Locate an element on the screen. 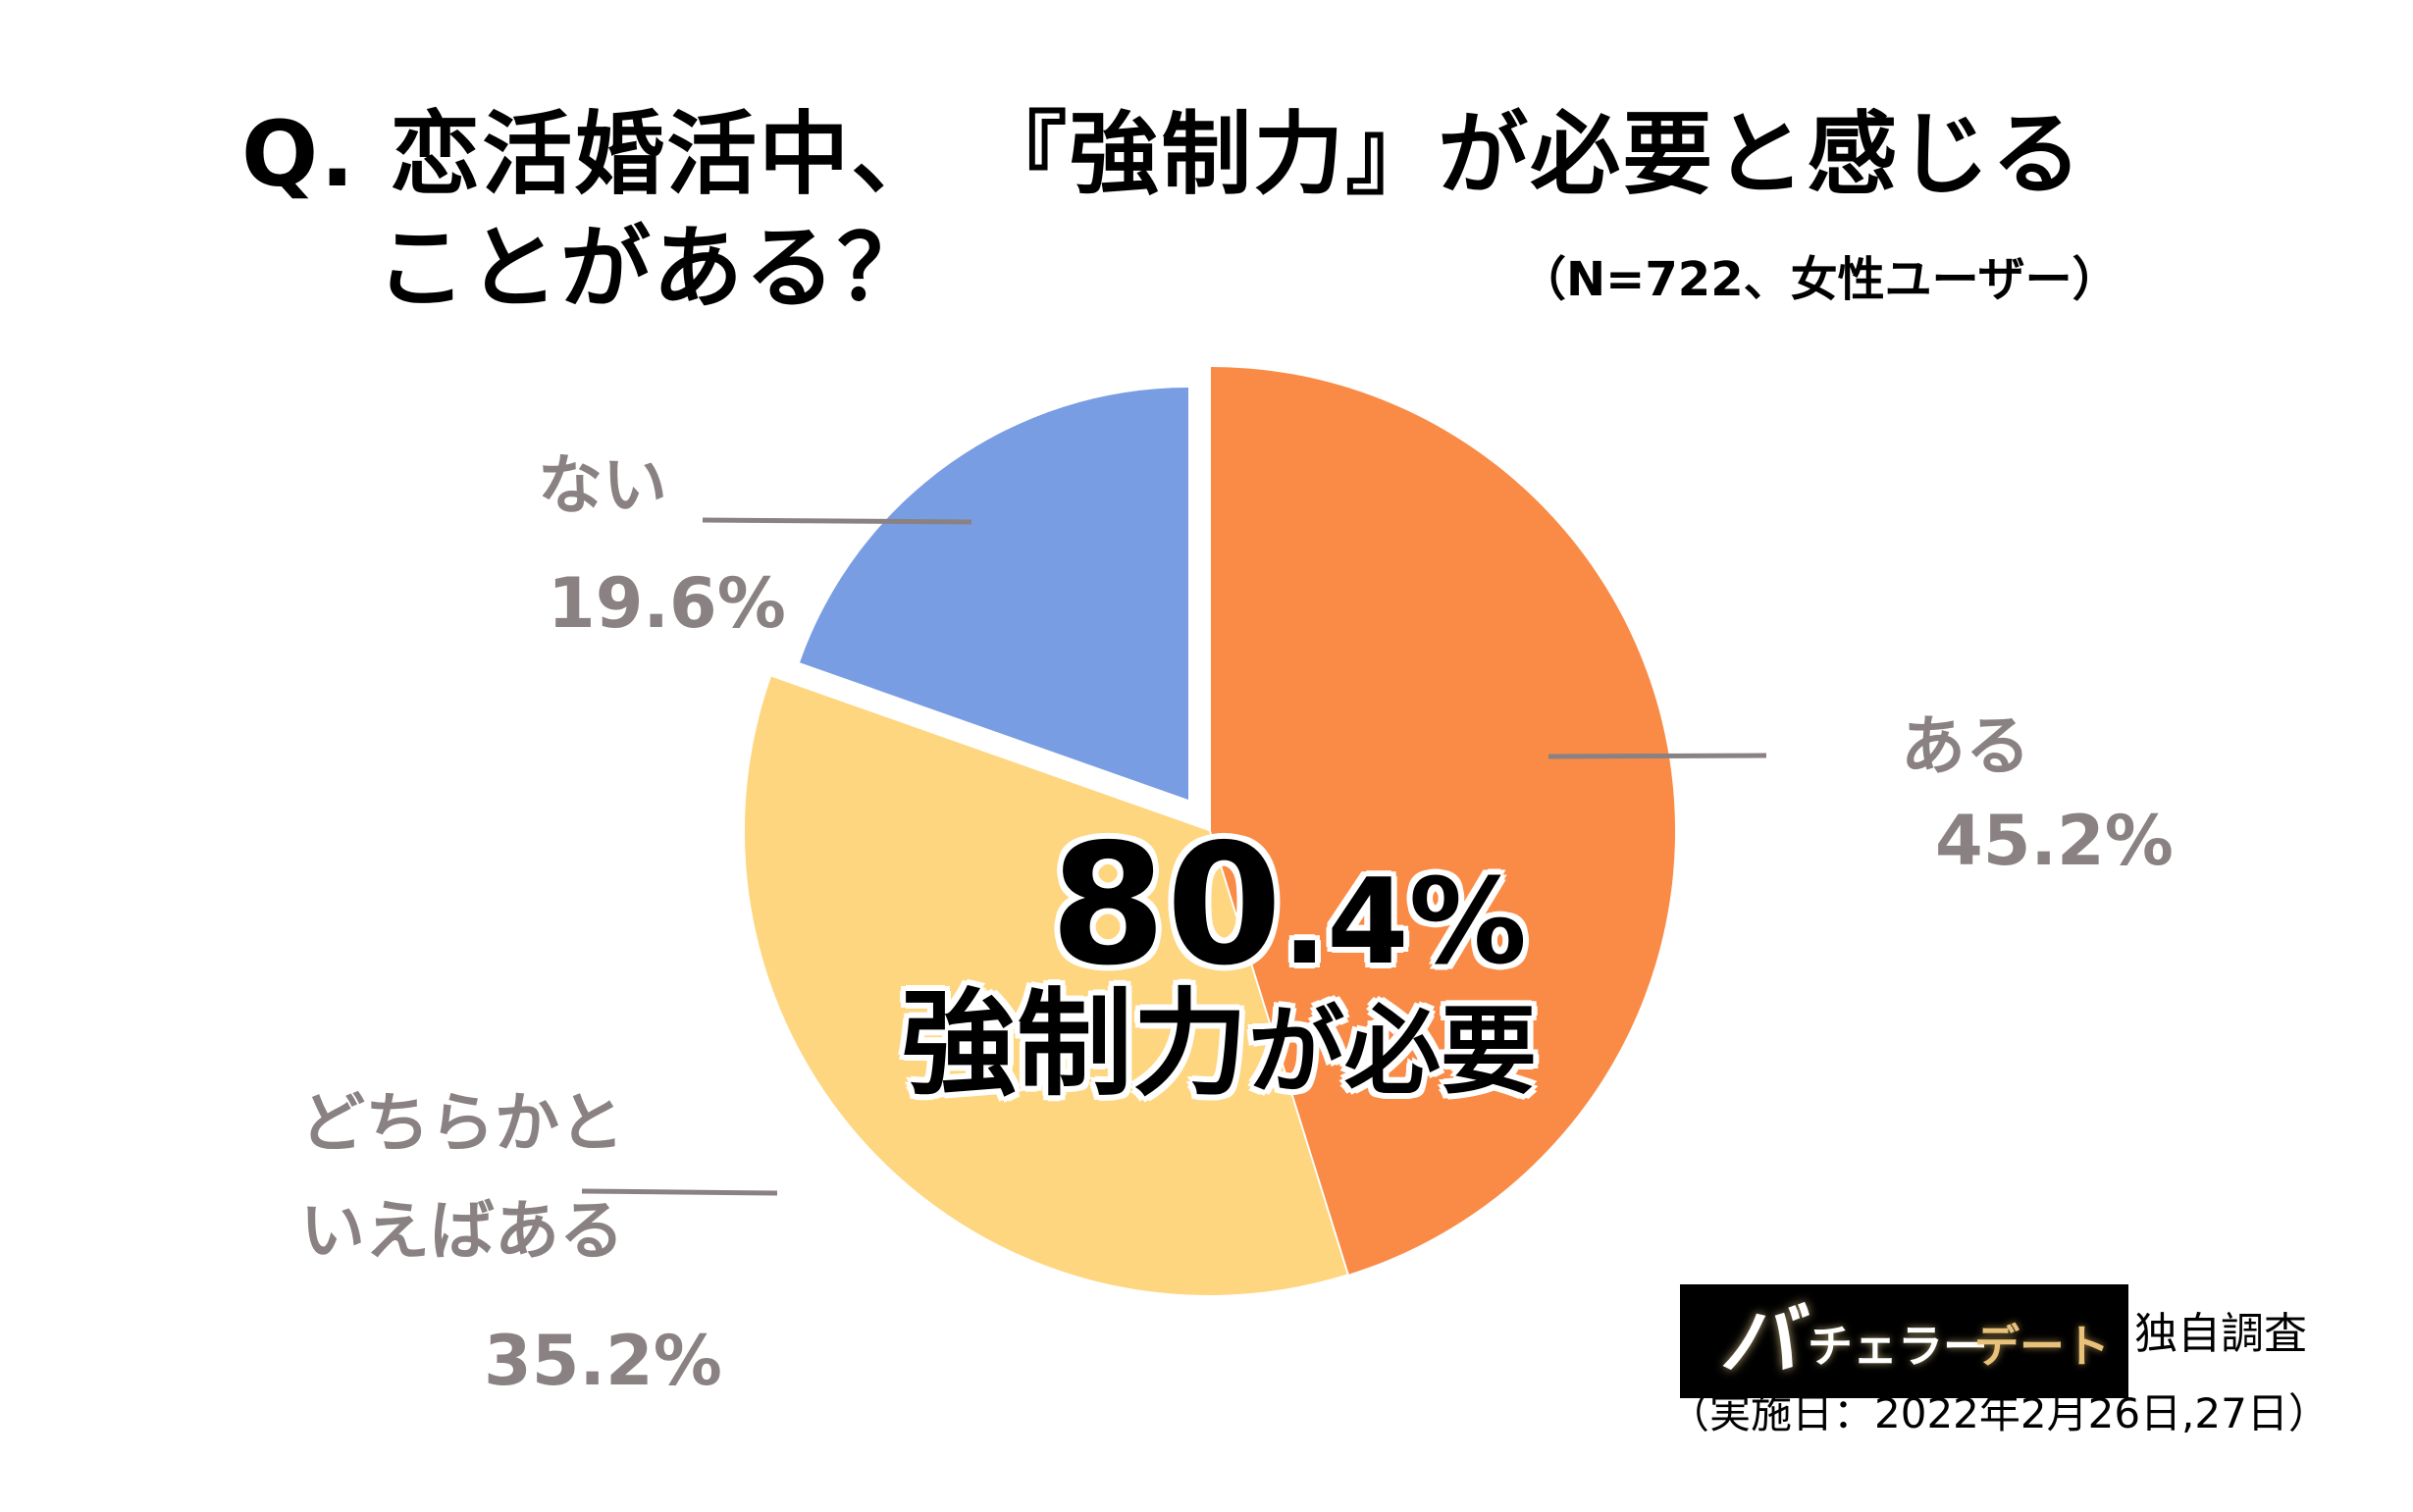  survey-date: （実施日：2022年2月26日,27日） is located at coordinates (1999, 1413).